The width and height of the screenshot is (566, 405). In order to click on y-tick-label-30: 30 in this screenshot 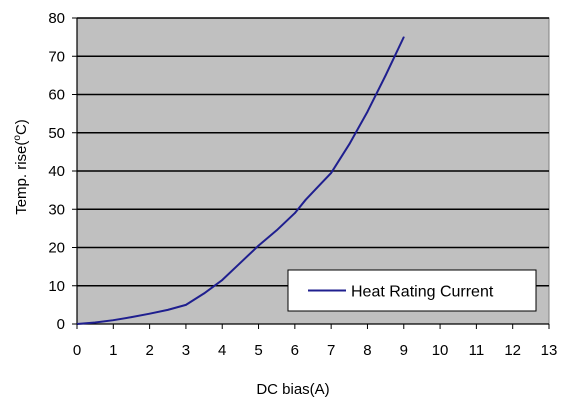, I will do `click(56, 209)`.